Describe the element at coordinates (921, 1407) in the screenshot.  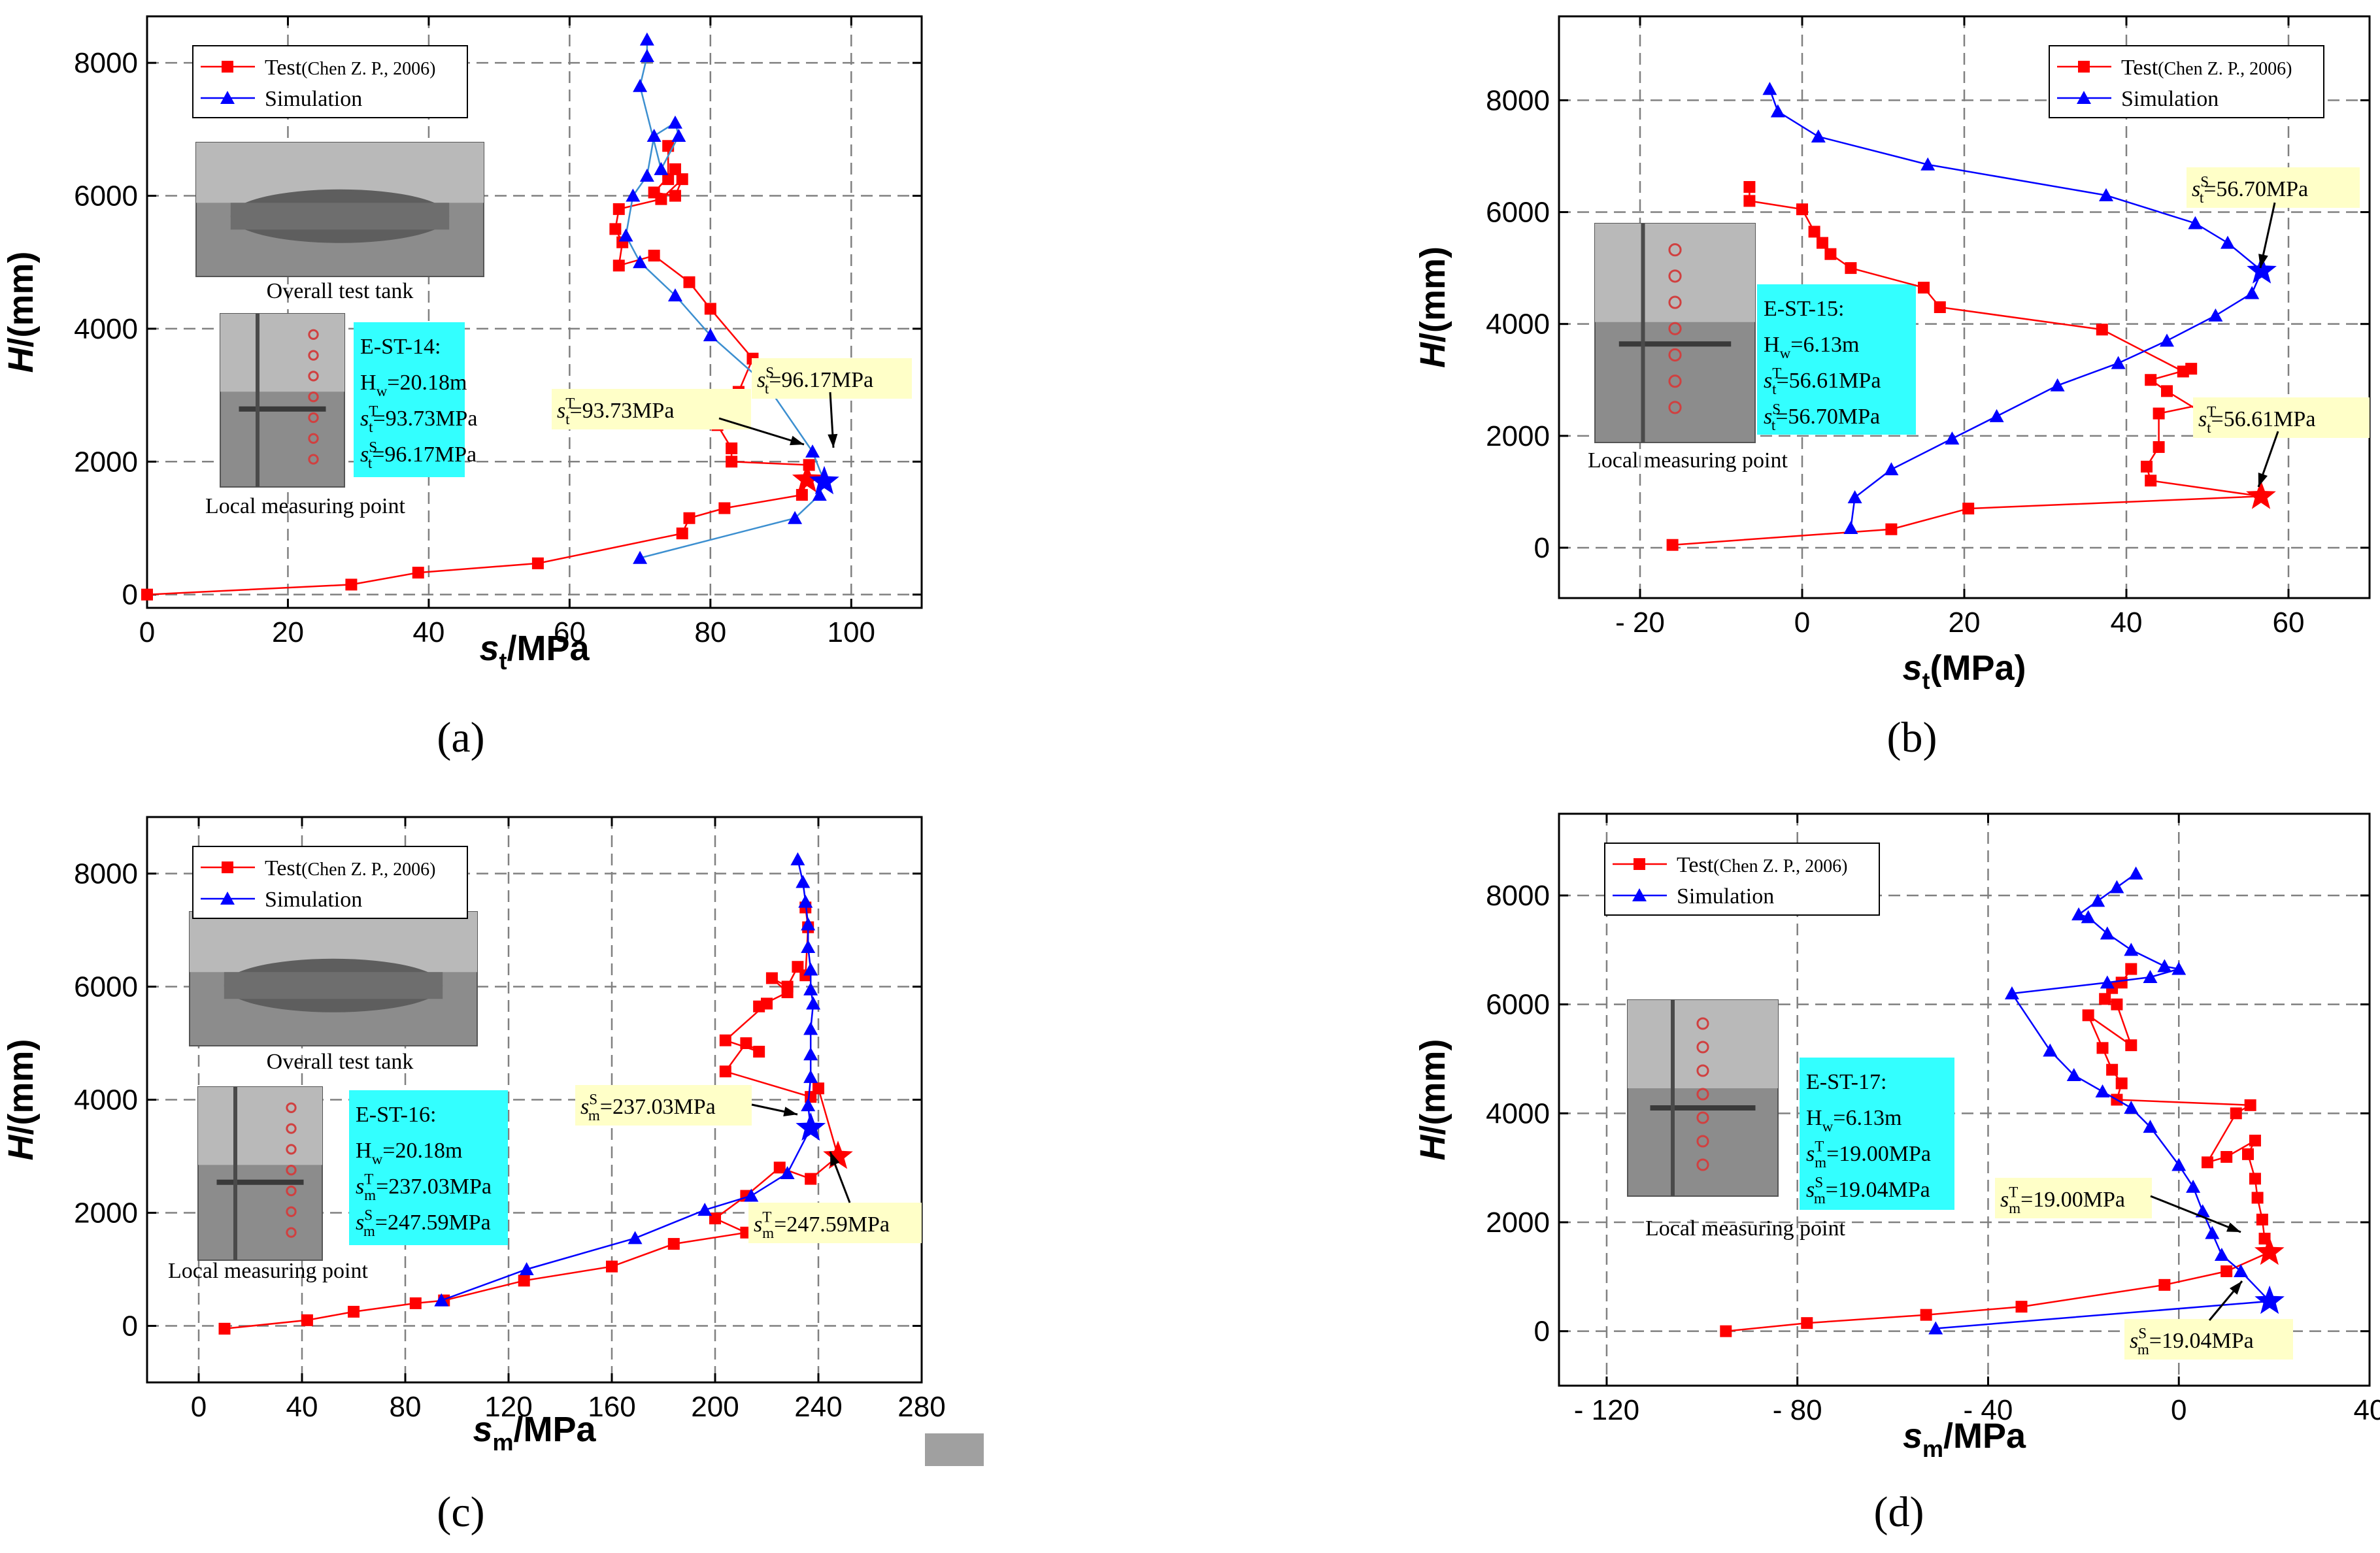
I see `x-tick-label: 280` at that location.